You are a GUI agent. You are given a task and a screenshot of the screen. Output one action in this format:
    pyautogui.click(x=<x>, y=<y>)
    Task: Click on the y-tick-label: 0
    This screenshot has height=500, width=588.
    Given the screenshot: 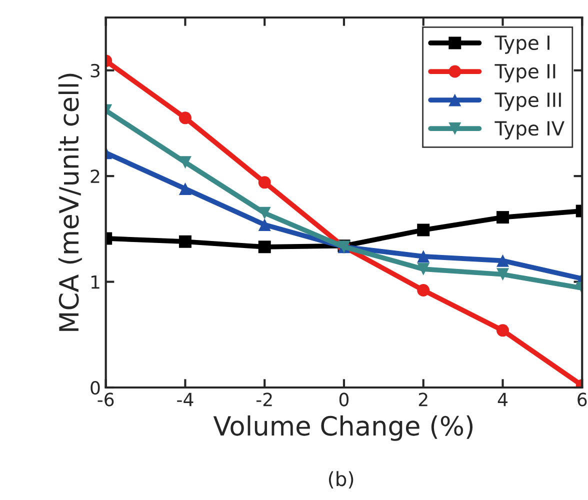 What is the action you would take?
    pyautogui.click(x=95, y=387)
    